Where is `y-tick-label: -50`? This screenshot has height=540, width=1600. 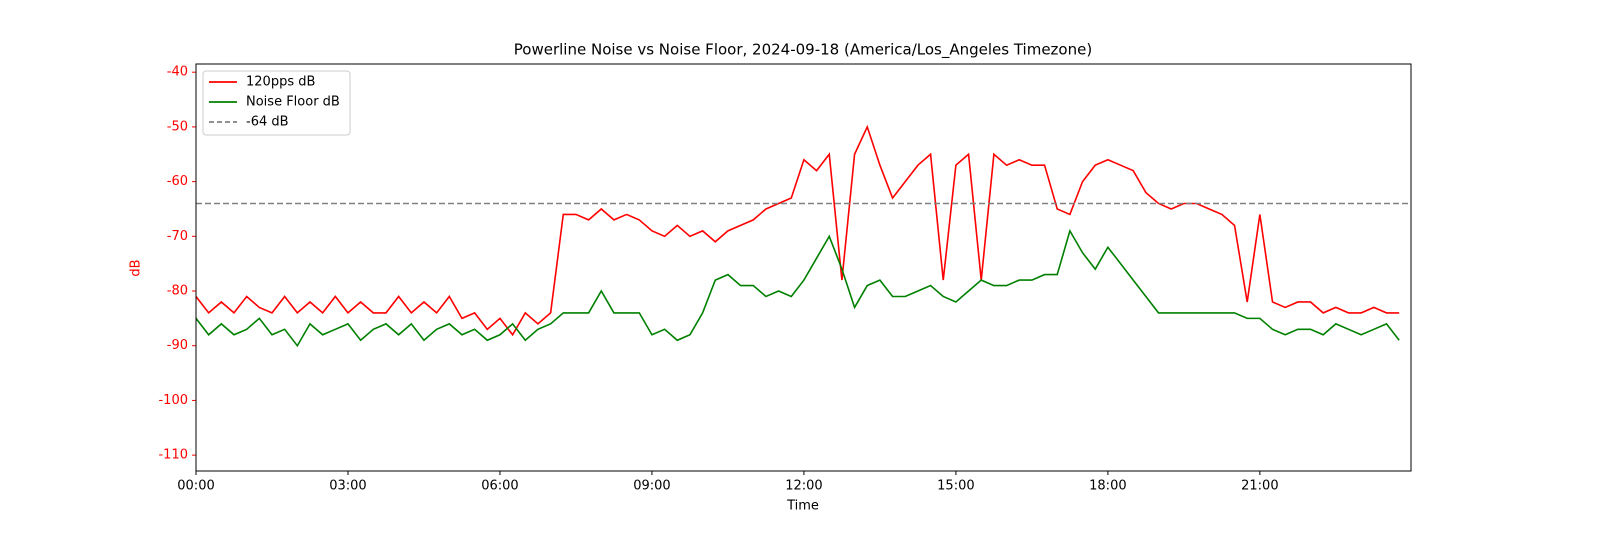 y-tick-label: -50 is located at coordinates (177, 126).